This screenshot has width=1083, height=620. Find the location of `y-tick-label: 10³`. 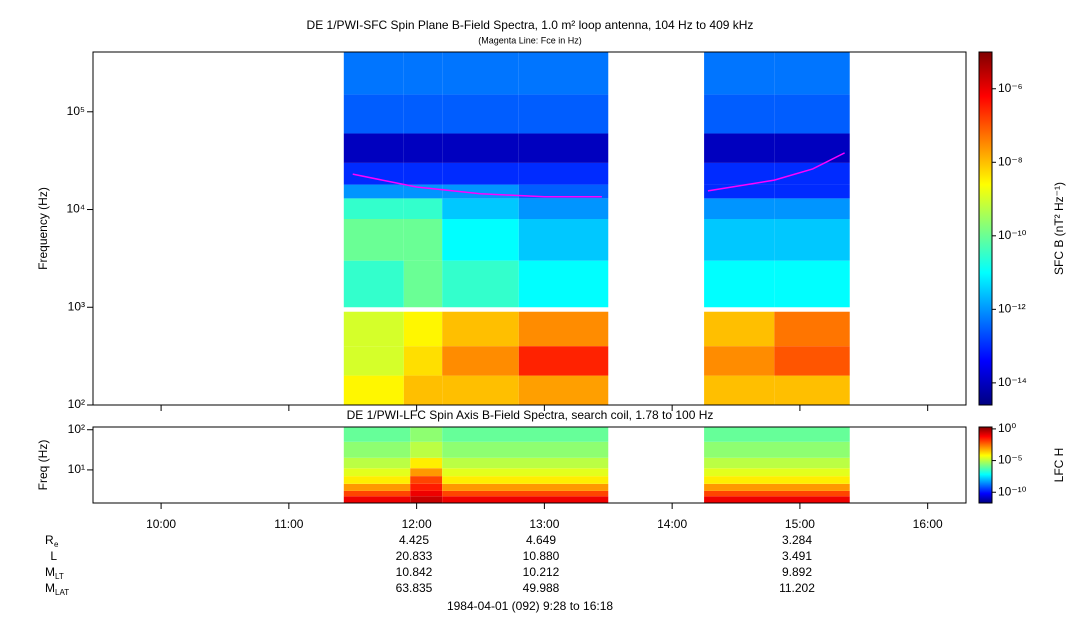

y-tick-label: 10³ is located at coordinates (76, 306).